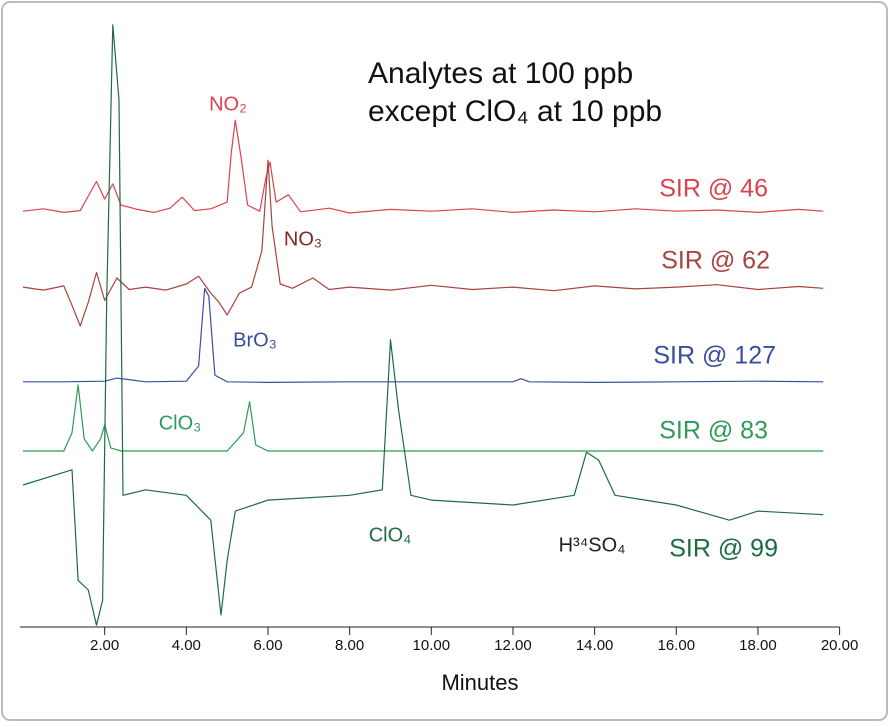 The image size is (889, 727). What do you see at coordinates (180, 423) in the screenshot?
I see `annotation: ClO₃` at bounding box center [180, 423].